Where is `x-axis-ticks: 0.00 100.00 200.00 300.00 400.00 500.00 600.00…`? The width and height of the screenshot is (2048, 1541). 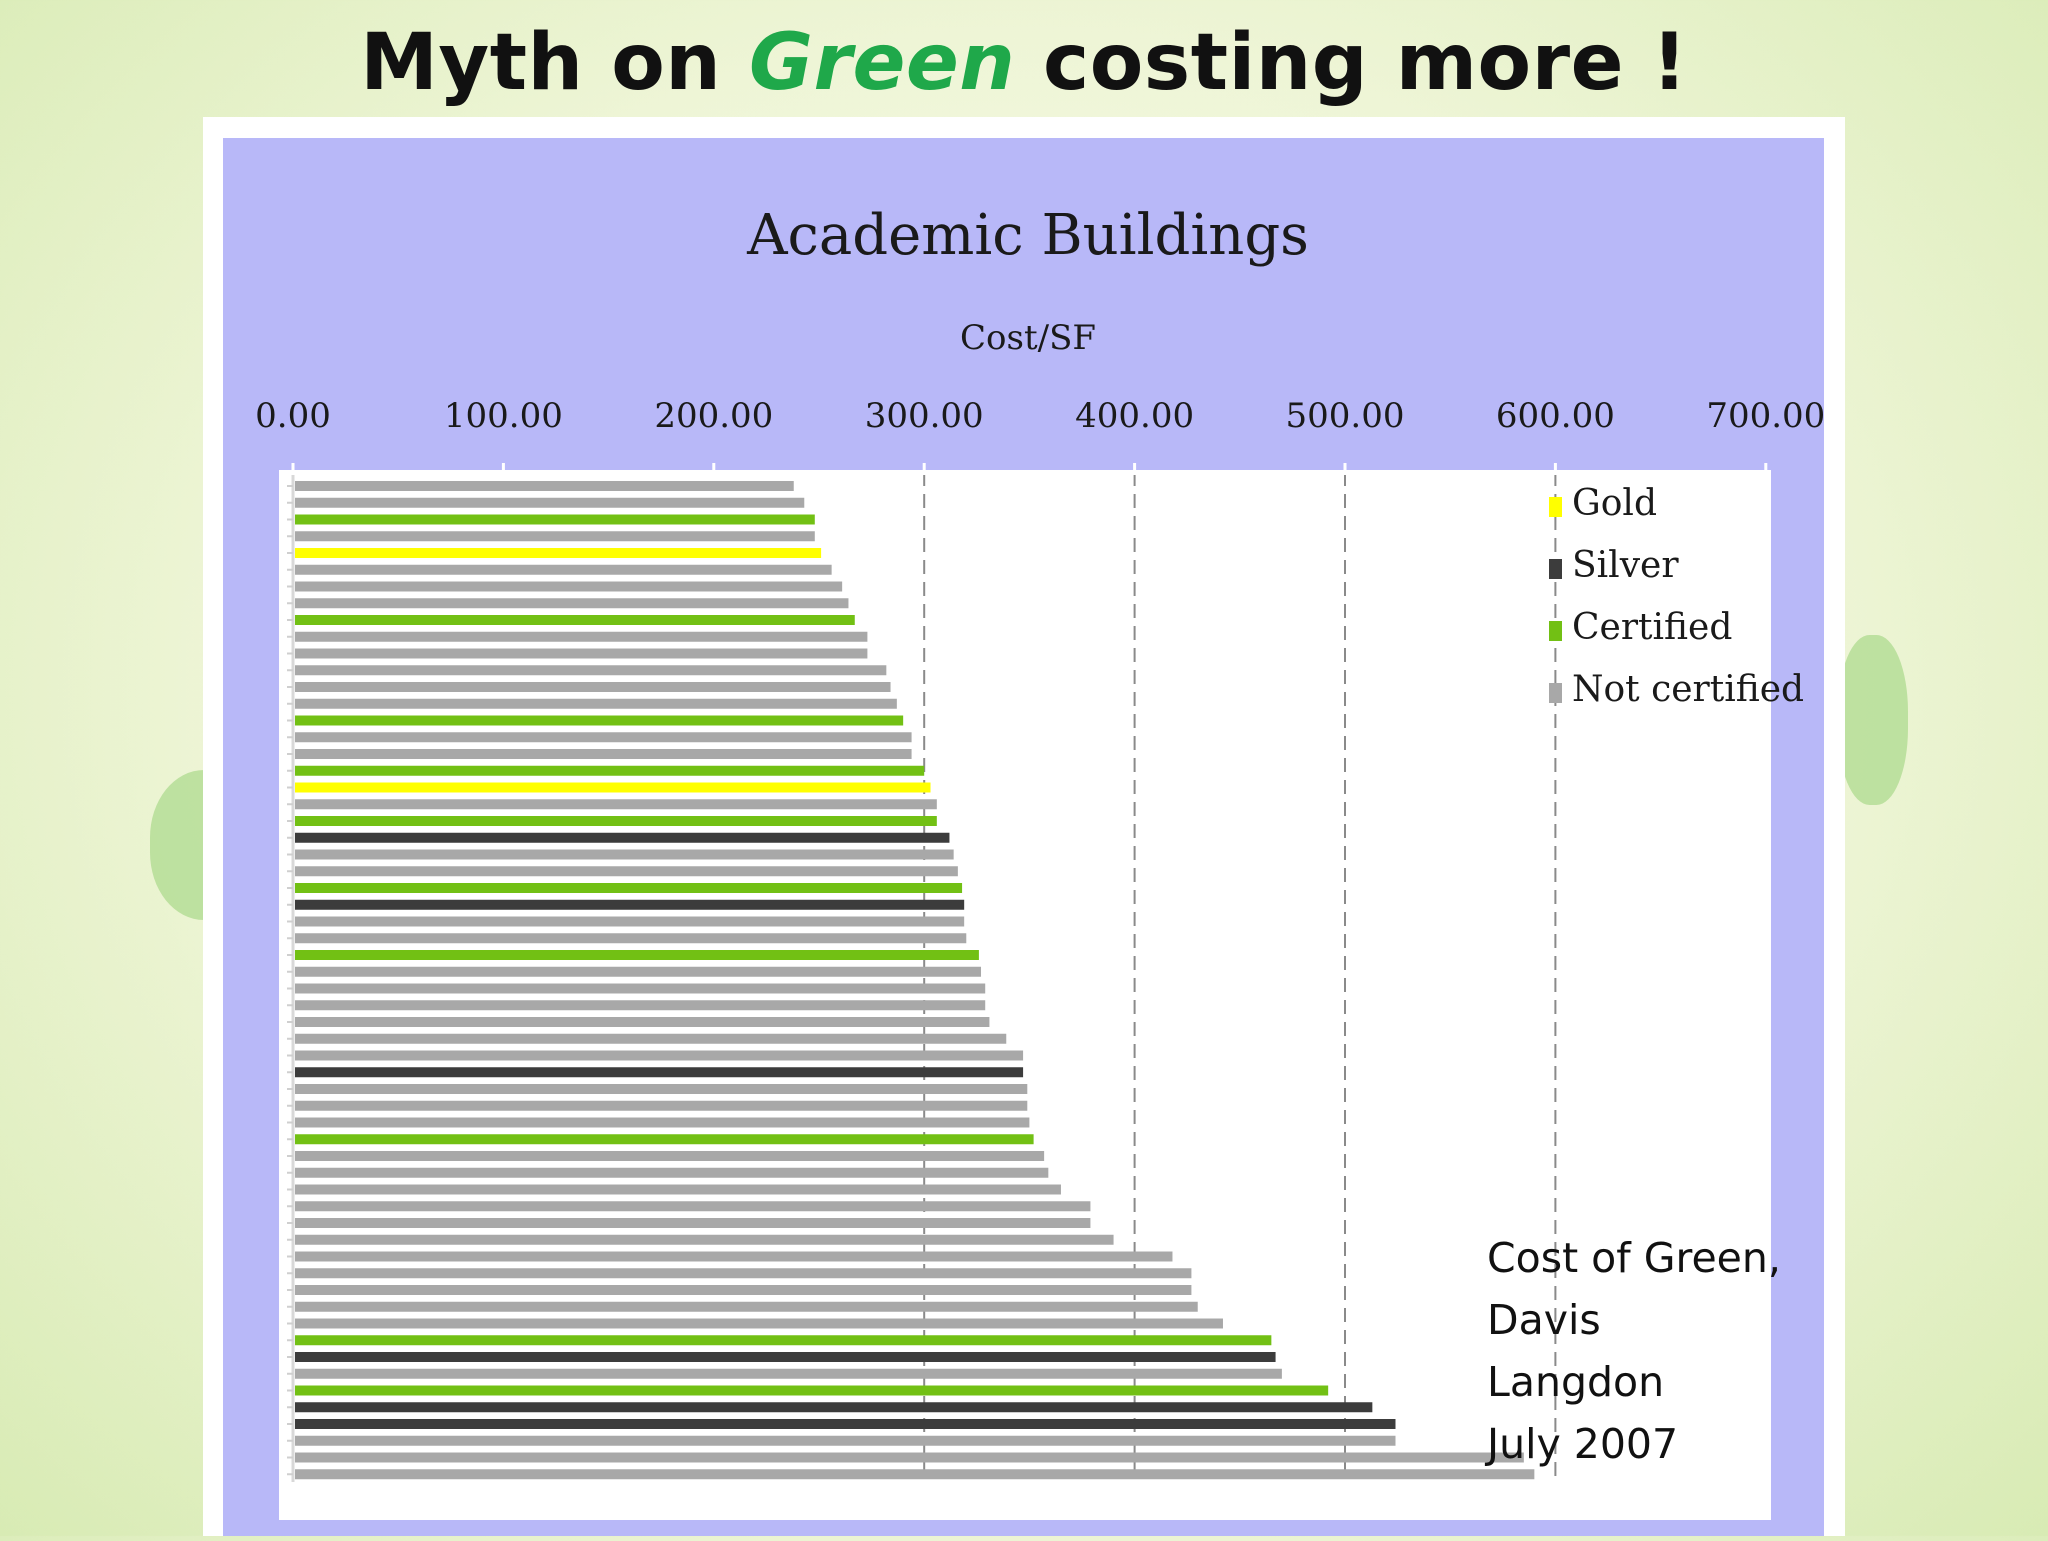 x-axis-ticks: 0.00 100.00 200.00 300.00 400.00 500.00 600.00… is located at coordinates (1040, 435).